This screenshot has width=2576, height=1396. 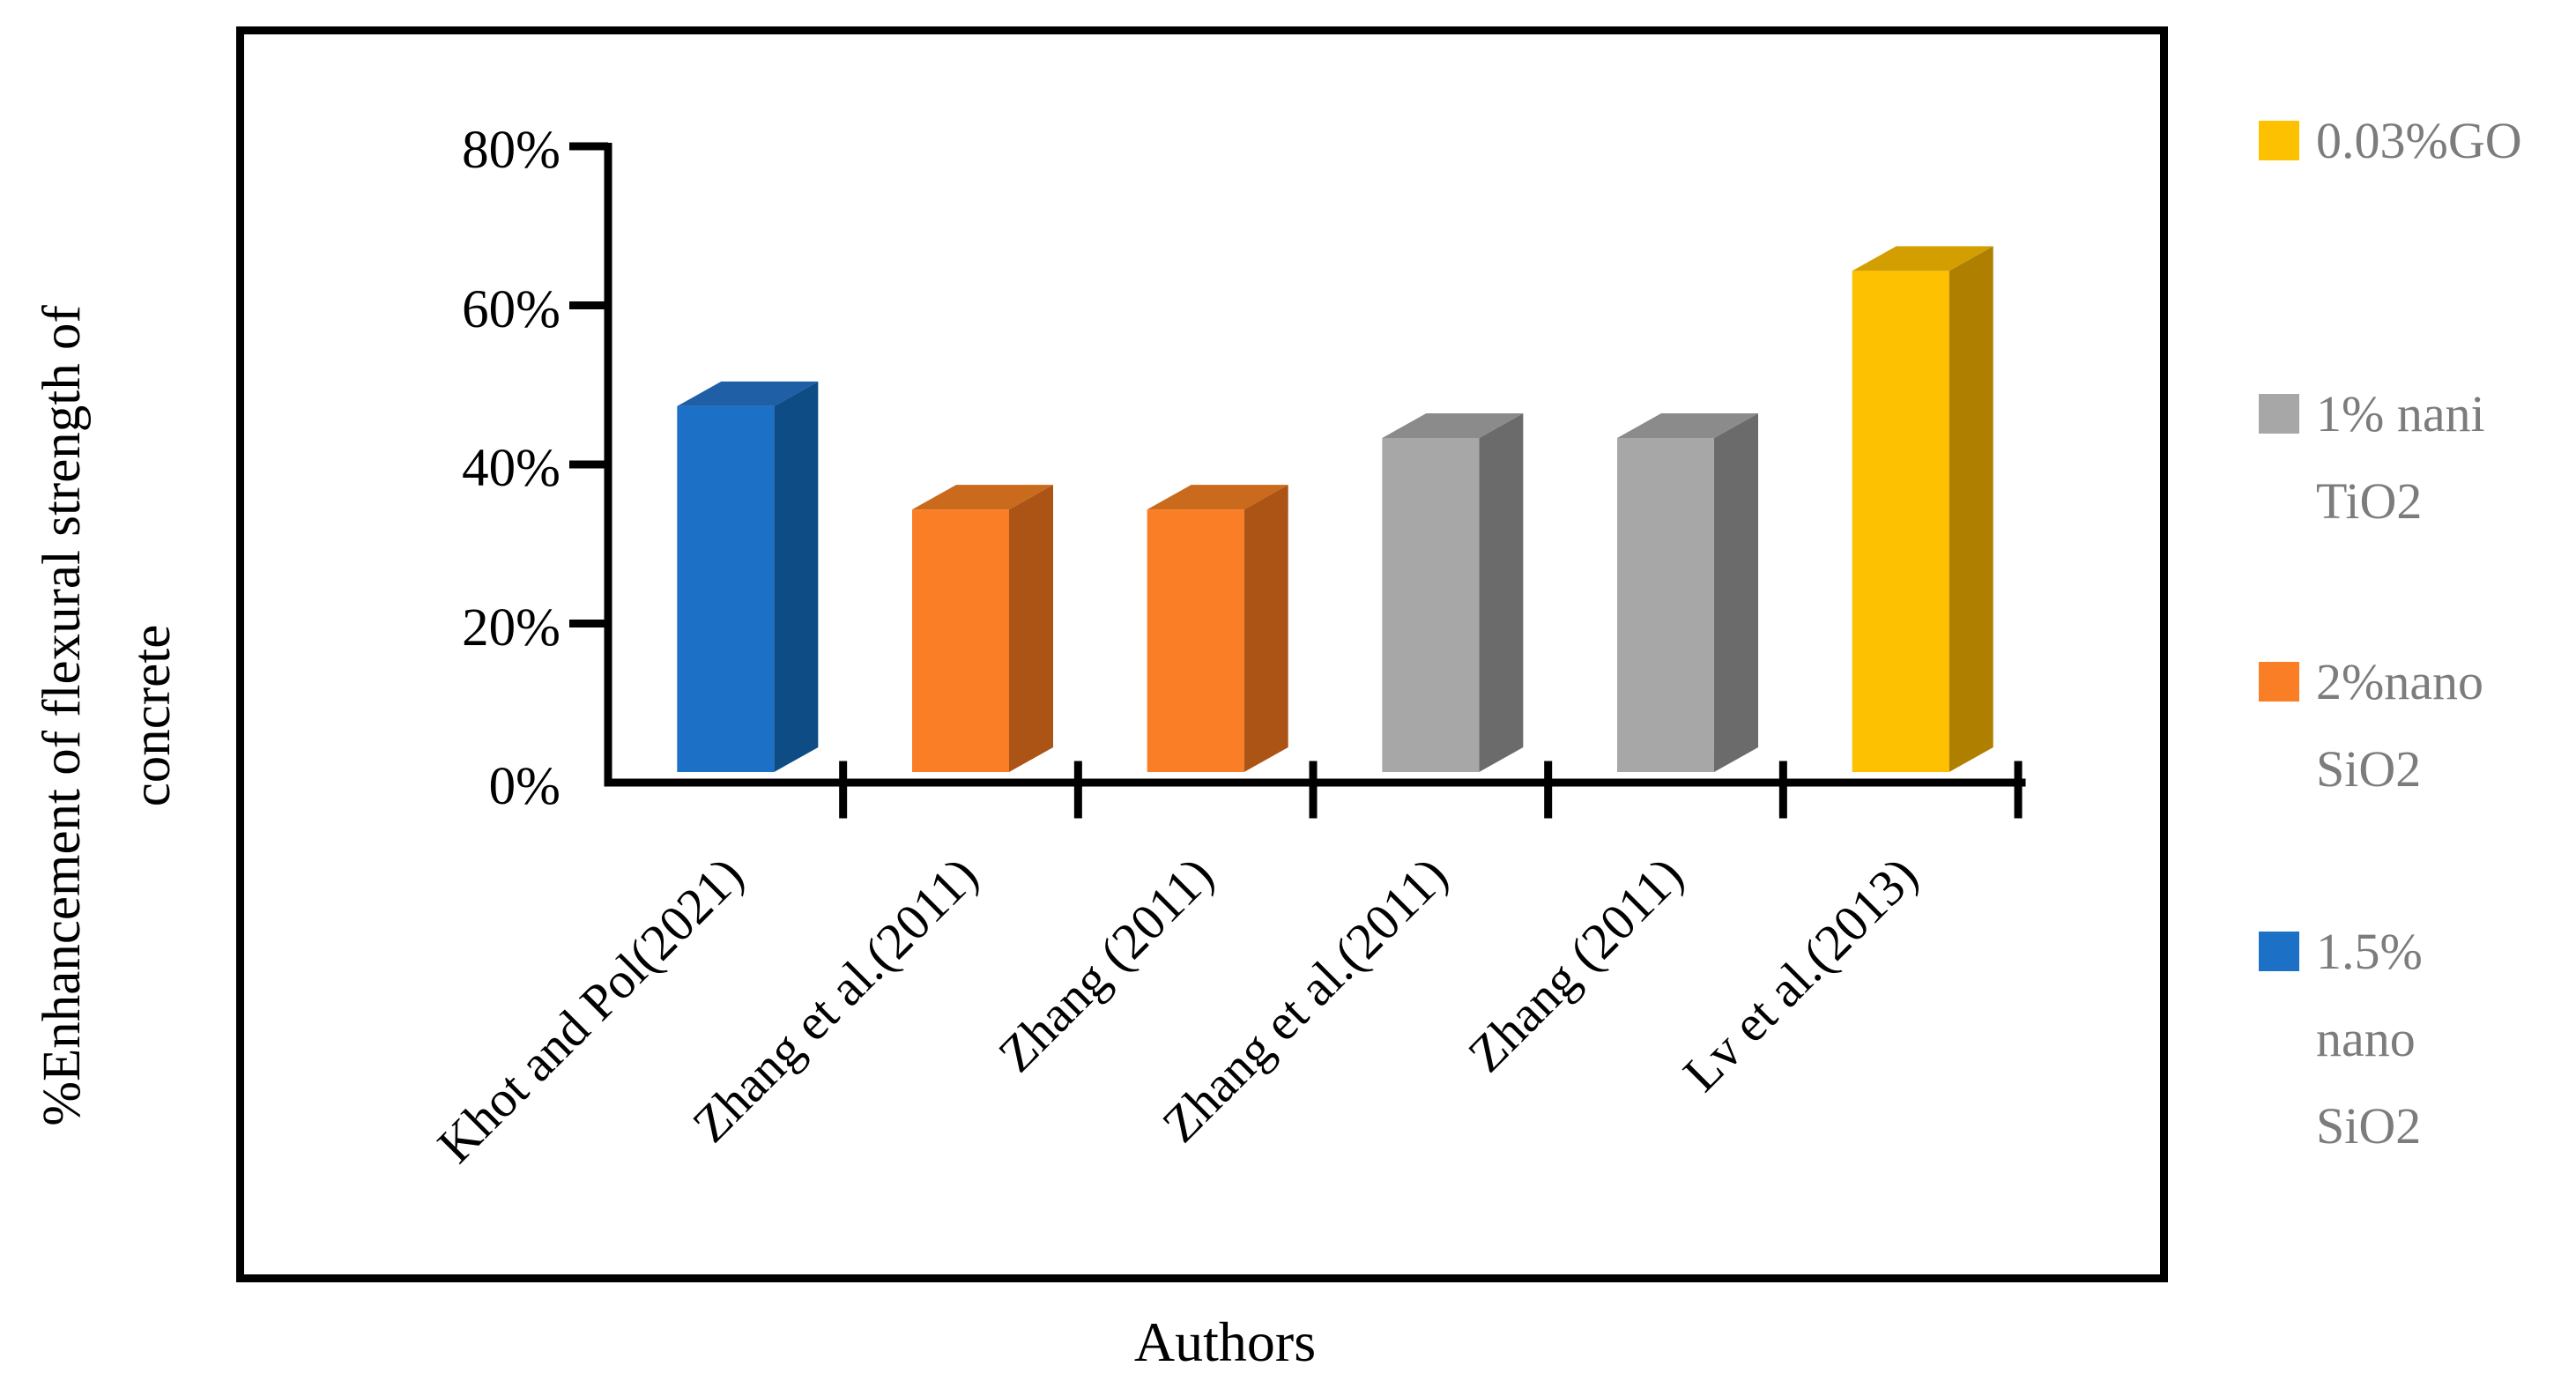 What do you see at coordinates (524, 786) in the screenshot?
I see `y-tick-label-0%: 0%` at bounding box center [524, 786].